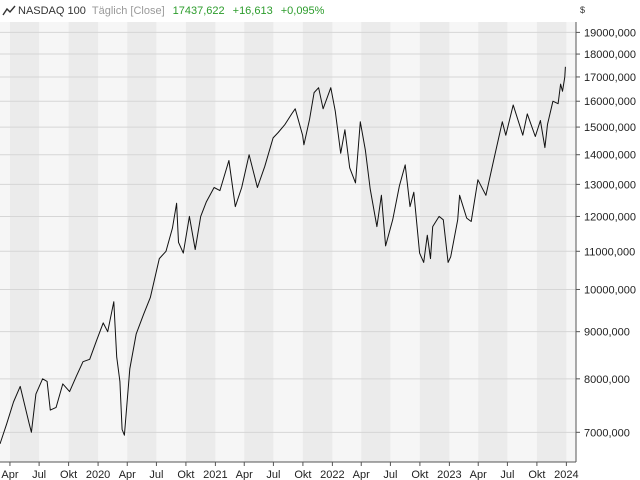  What do you see at coordinates (98, 474) in the screenshot?
I see `x-tick-label: 2020` at bounding box center [98, 474].